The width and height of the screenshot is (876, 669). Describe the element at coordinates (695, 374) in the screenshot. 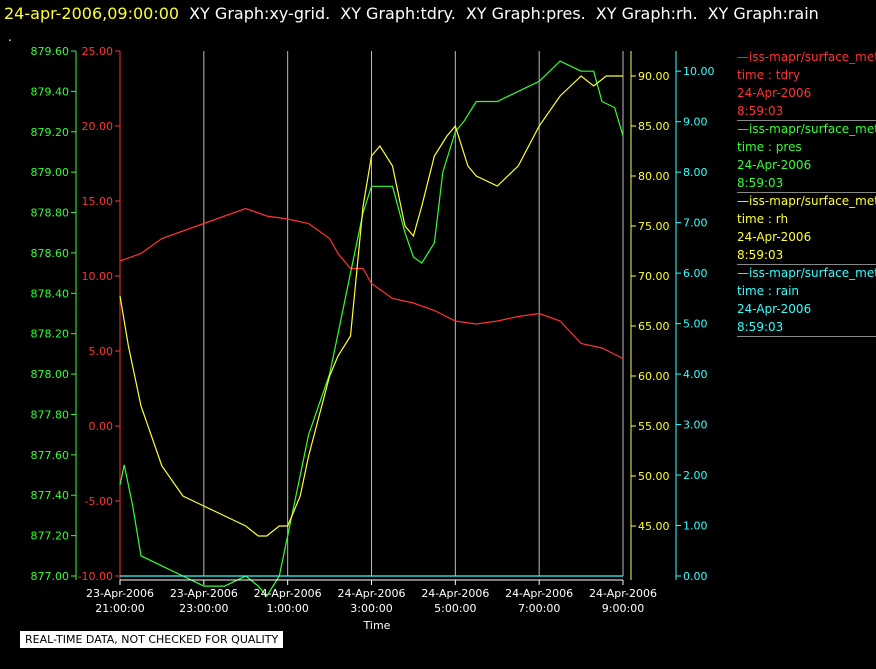

I see `tick-label-rain: 4.00` at that location.